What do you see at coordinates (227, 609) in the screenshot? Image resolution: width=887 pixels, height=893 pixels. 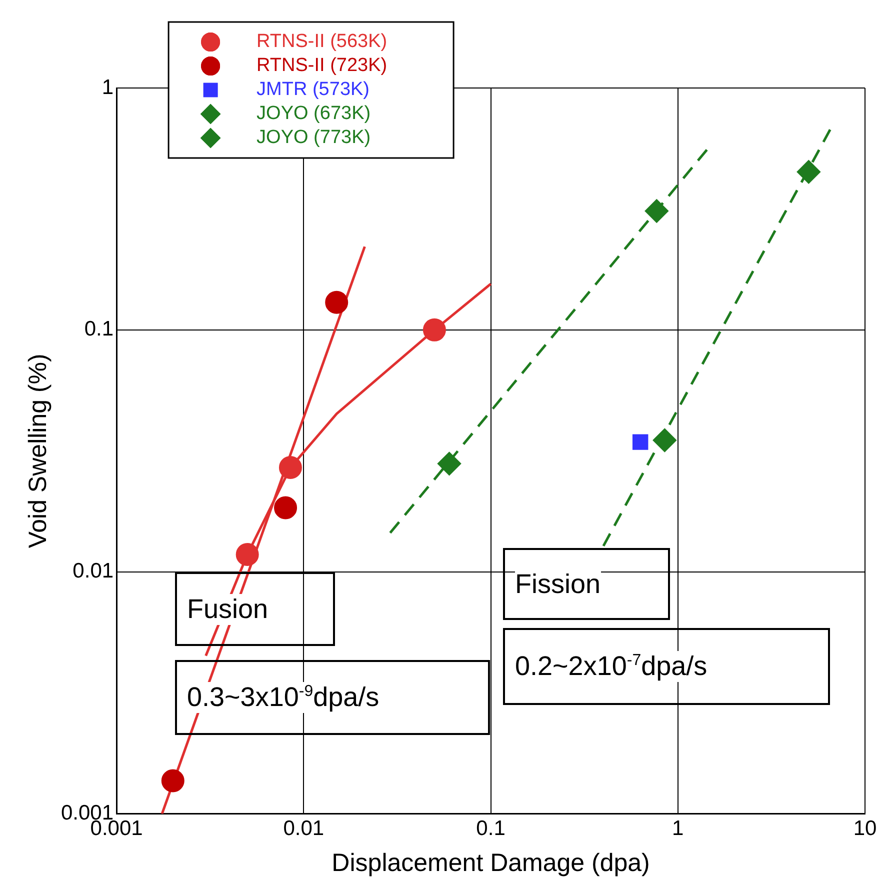 I see `annotation: Fusion` at bounding box center [227, 609].